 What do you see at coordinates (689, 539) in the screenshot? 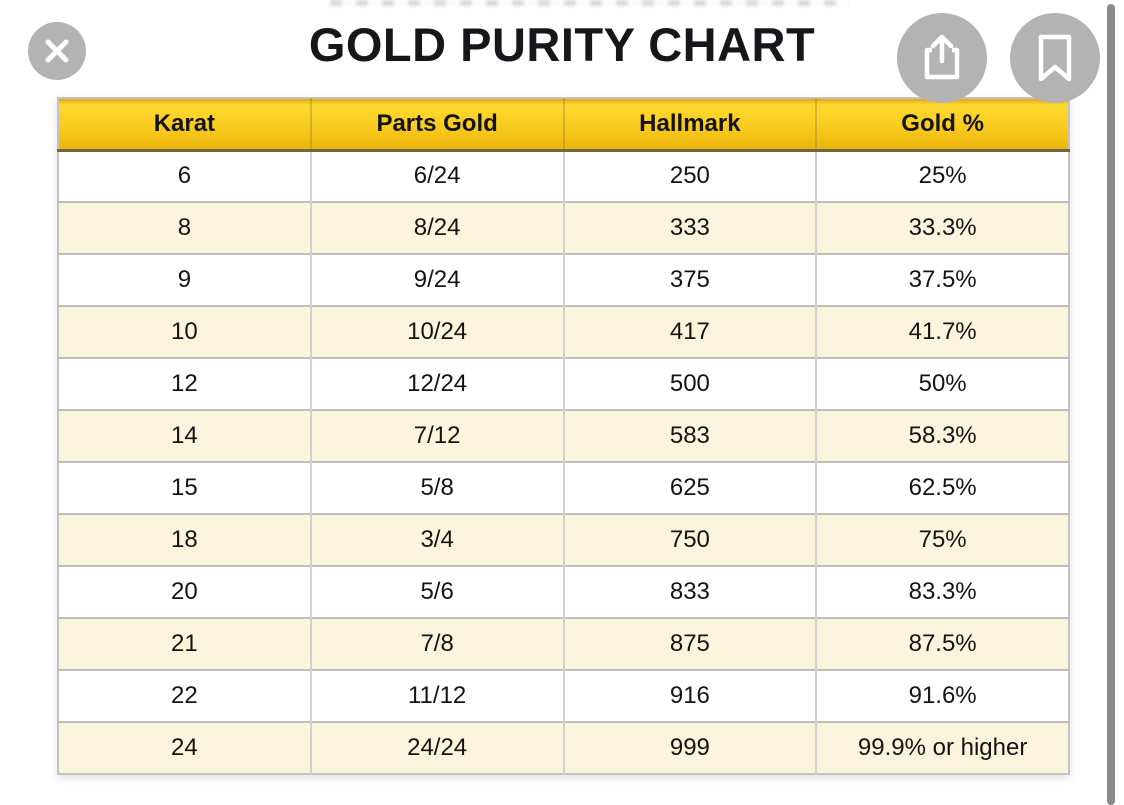
I see `table-cell: 750` at bounding box center [689, 539].